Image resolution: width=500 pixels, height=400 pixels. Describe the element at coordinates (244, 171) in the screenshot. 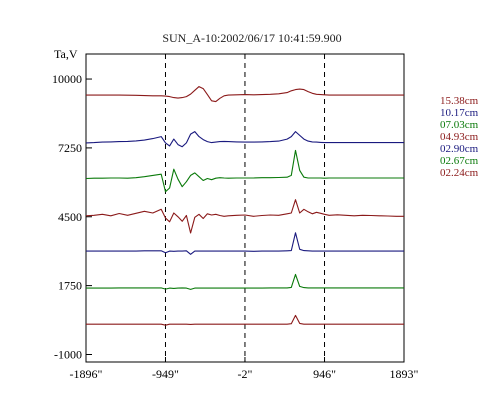

I see `series-line-07.03cm` at that location.